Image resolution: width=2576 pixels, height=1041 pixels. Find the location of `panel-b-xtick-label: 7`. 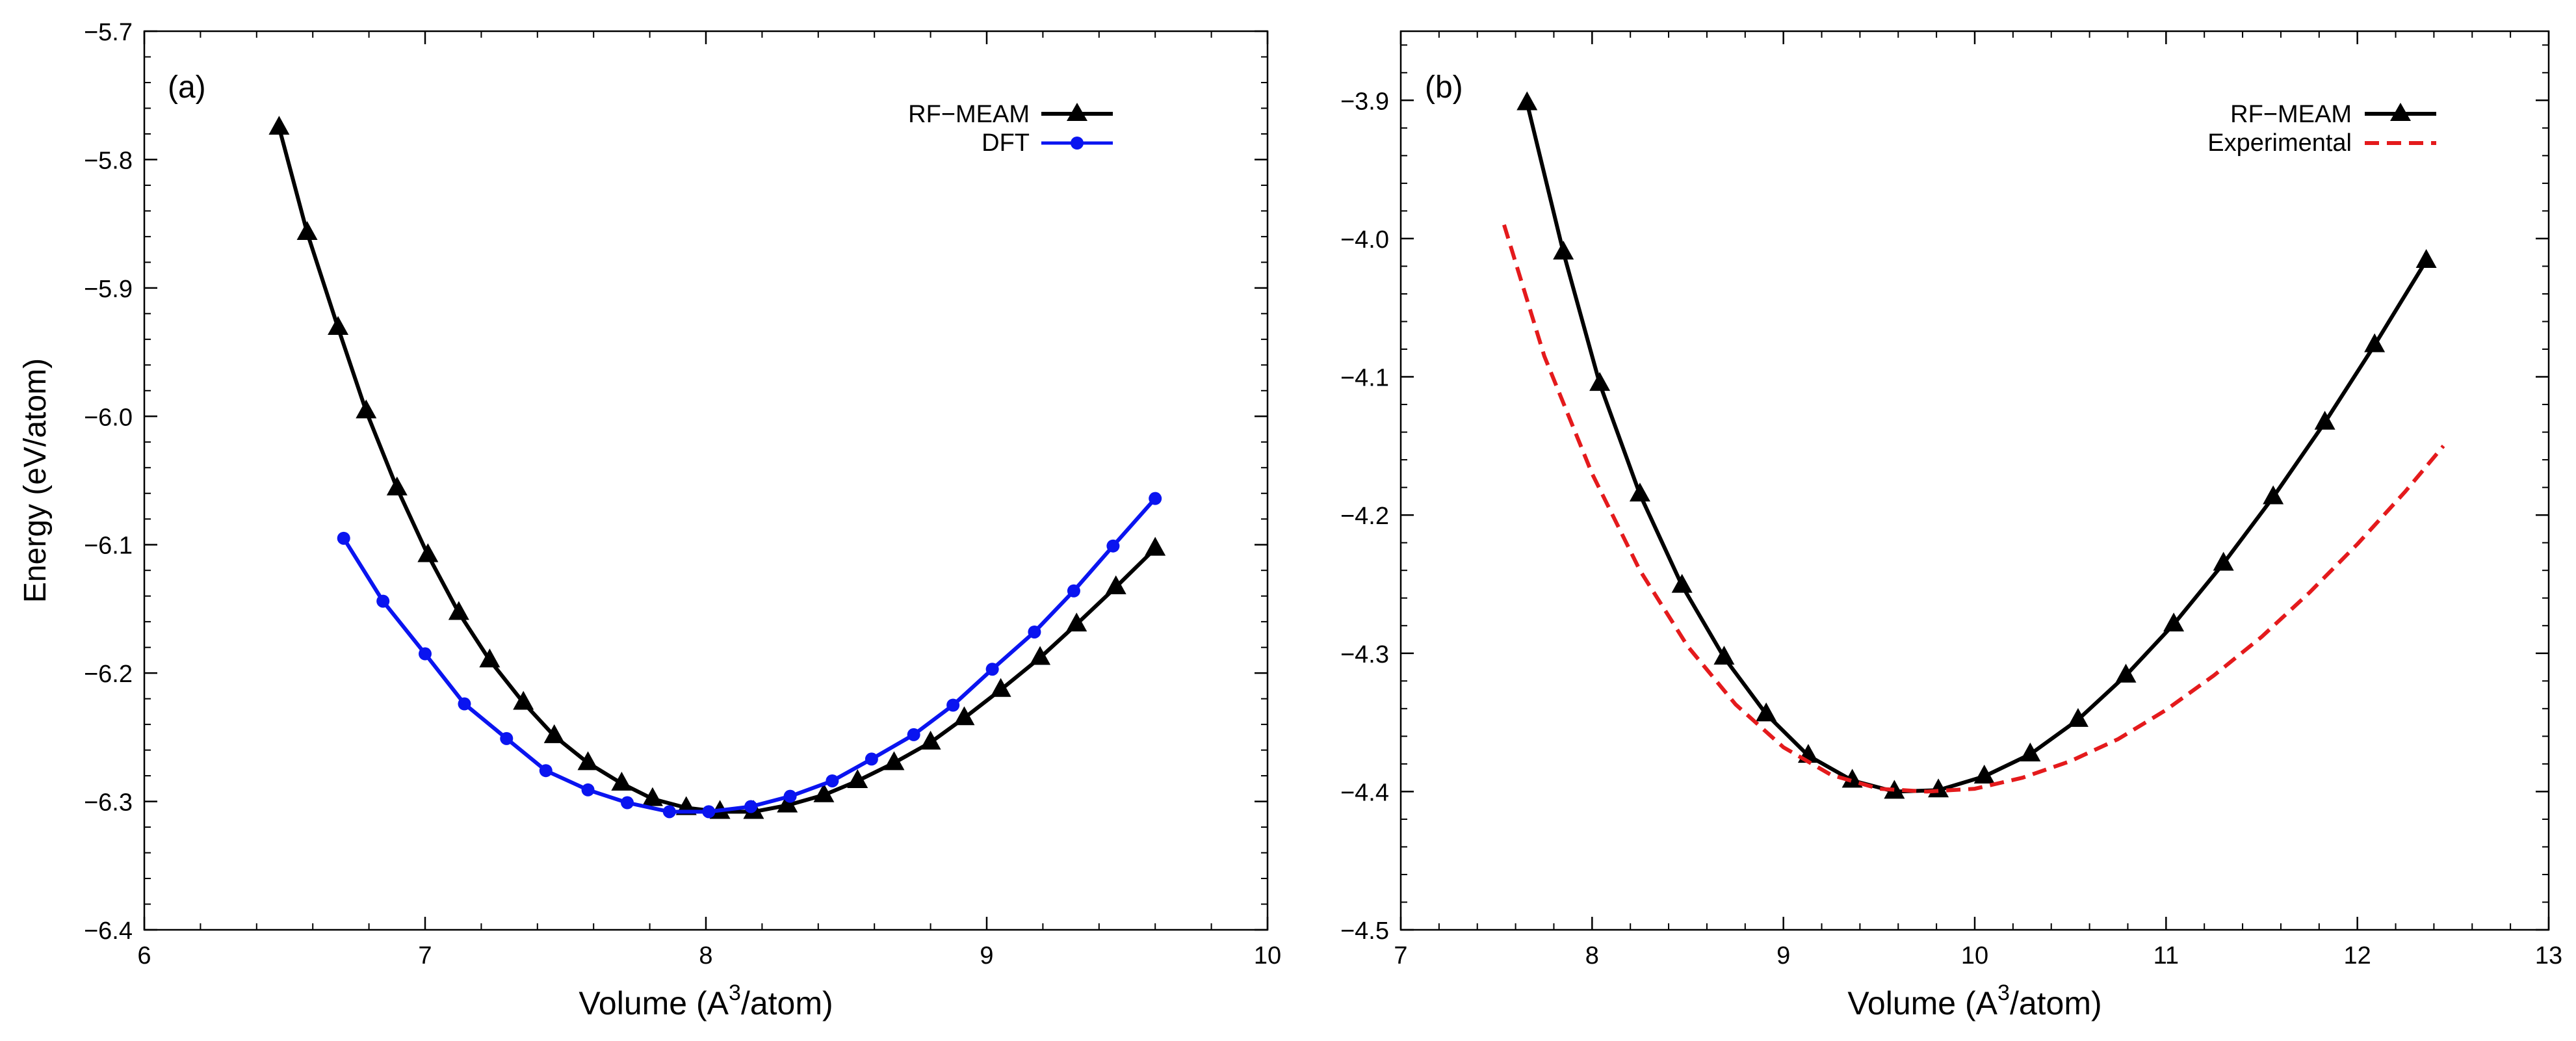

panel-b-xtick-label: 7 is located at coordinates (1401, 955).